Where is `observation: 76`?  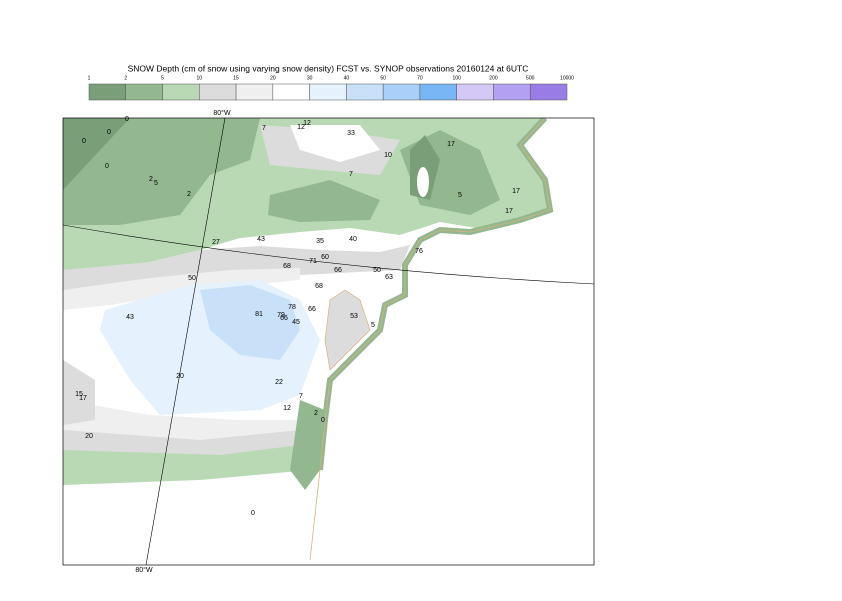
observation: 76 is located at coordinates (419, 251).